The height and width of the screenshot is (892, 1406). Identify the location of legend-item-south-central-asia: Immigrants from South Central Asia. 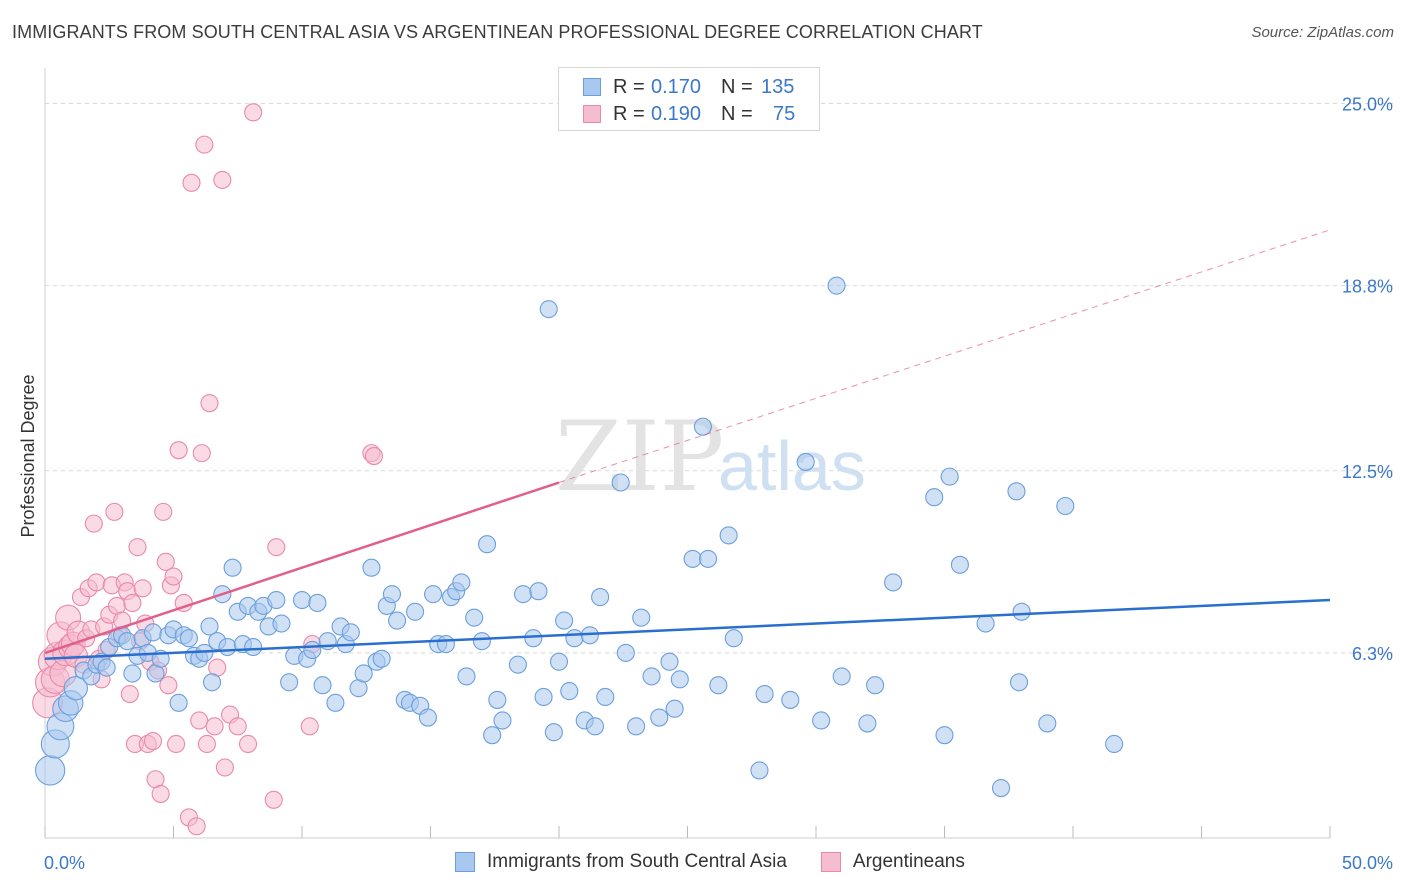
(621, 862).